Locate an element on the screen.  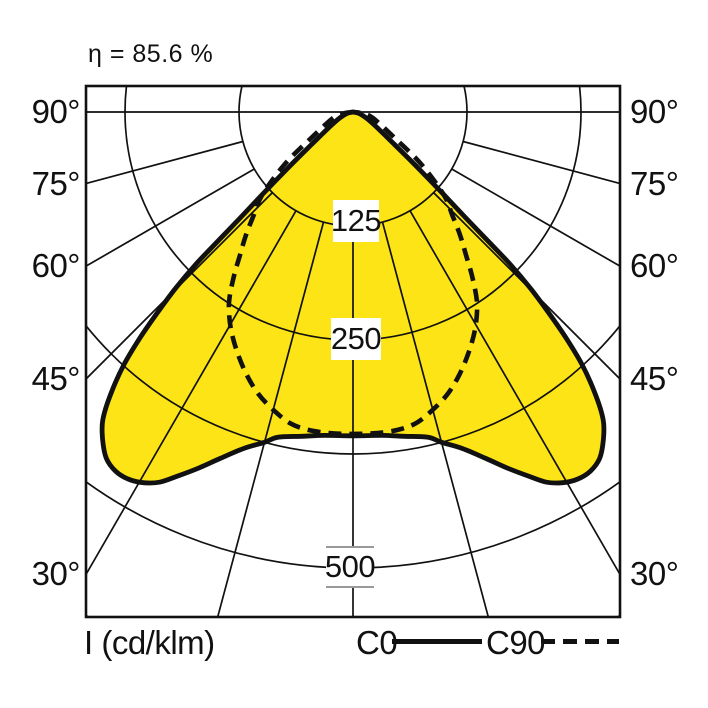
radial-tick-chip-250: 250 is located at coordinates (356, 339).